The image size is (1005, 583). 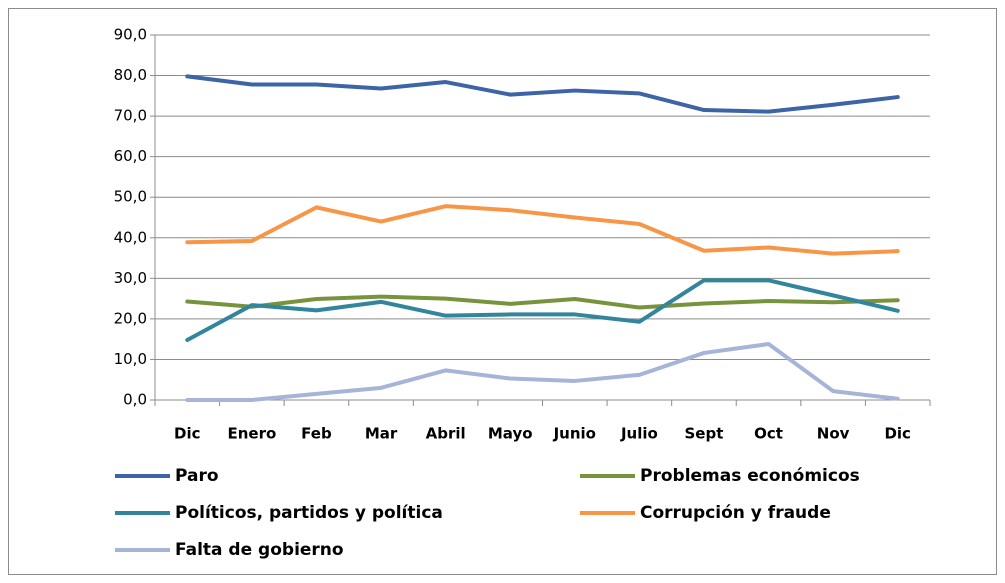 What do you see at coordinates (130, 359) in the screenshot?
I see `y-tick-label: 10,0` at bounding box center [130, 359].